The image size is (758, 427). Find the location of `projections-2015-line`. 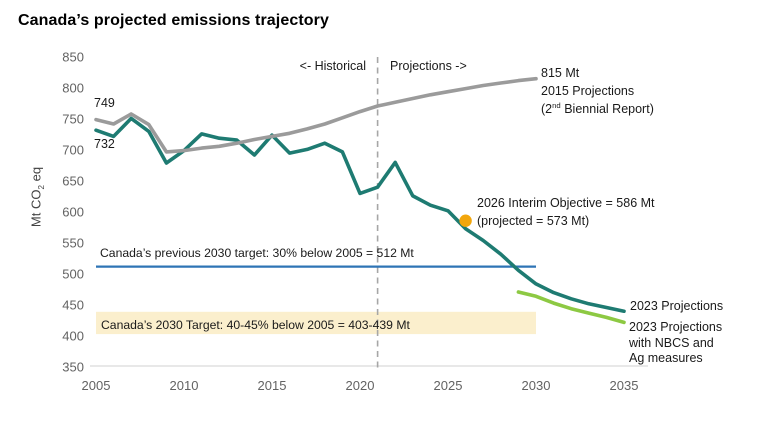

projections-2015-line is located at coordinates (316, 115).